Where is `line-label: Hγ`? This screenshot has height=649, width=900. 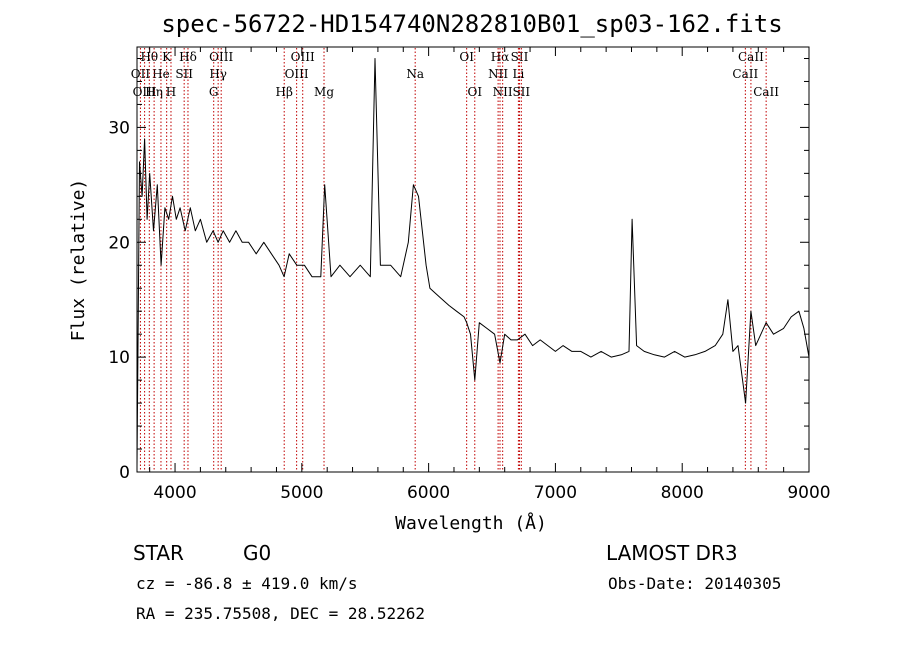
line-label: Hγ is located at coordinates (218, 74).